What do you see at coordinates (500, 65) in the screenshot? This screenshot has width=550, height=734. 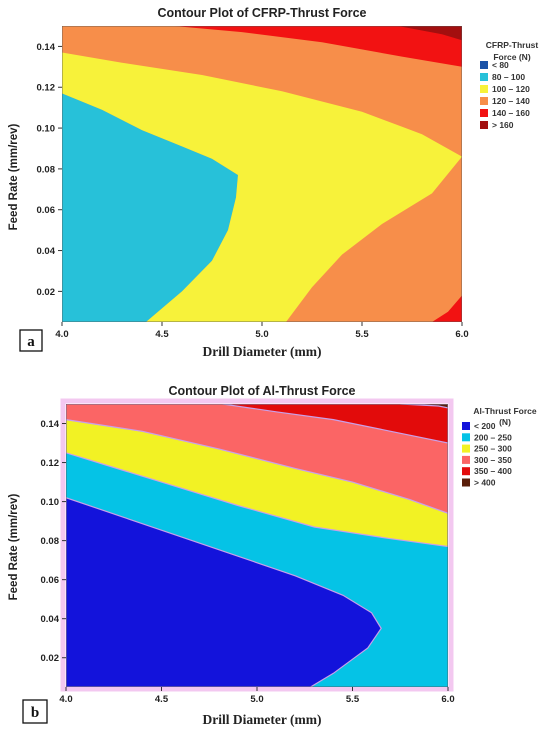 I see `chart-a-legend-label: < 80` at bounding box center [500, 65].